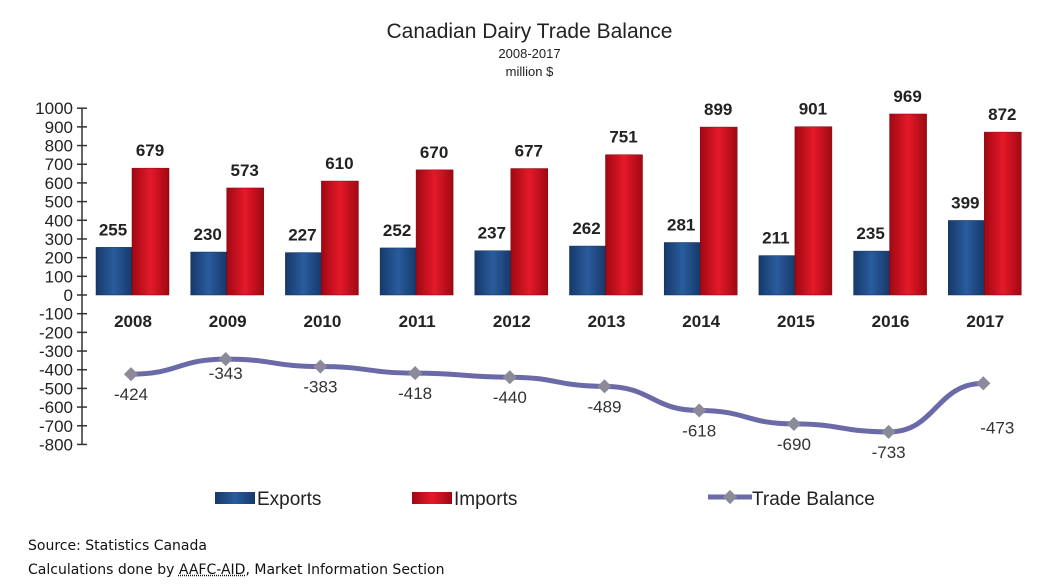 Image resolution: width=1059 pixels, height=585 pixels. I want to click on trade-balance-data-label: -383, so click(320, 387).